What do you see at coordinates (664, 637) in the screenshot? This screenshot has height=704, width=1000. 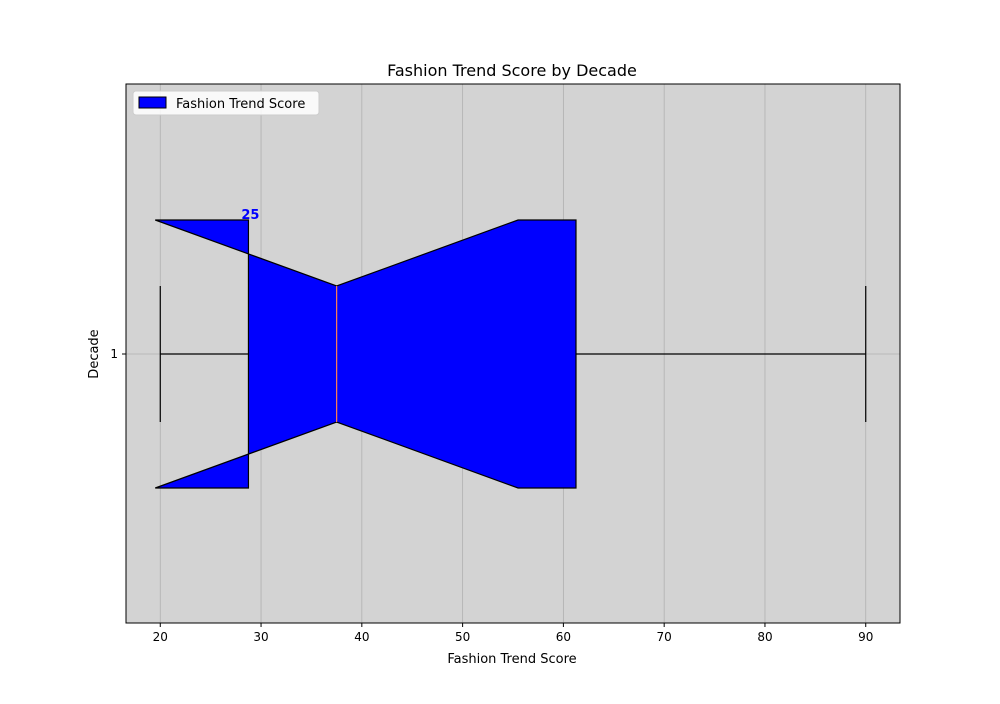 I see `x-tick-label: 70` at bounding box center [664, 637].